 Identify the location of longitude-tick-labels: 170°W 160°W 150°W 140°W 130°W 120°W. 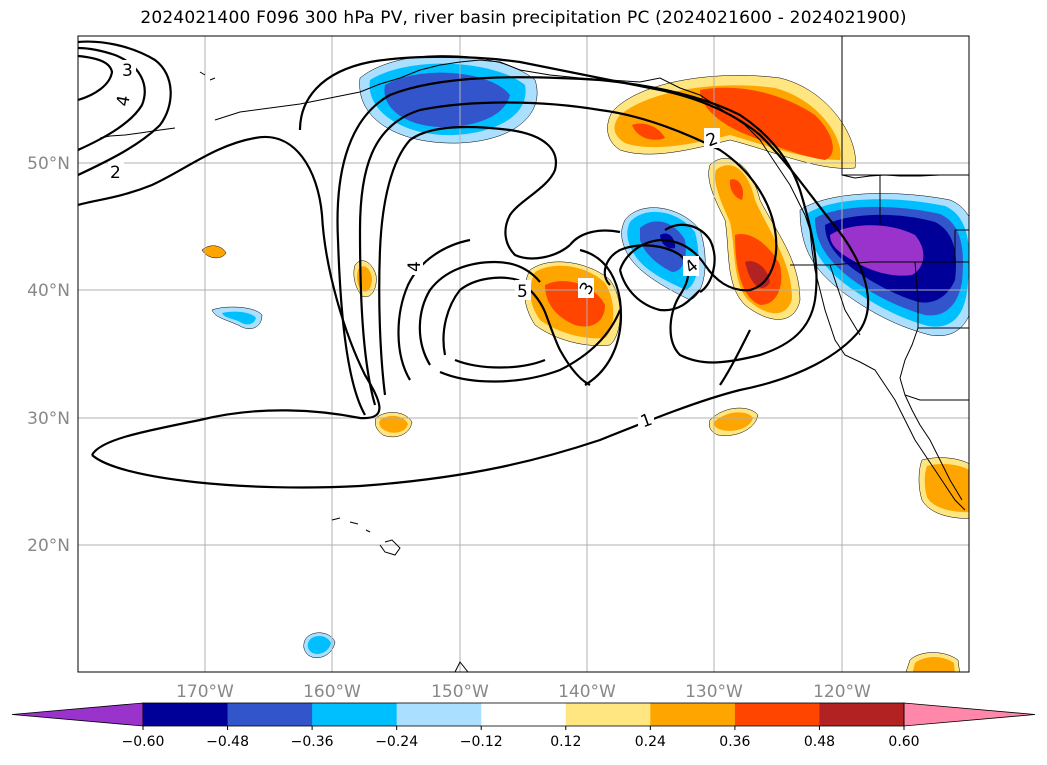
(523, 692).